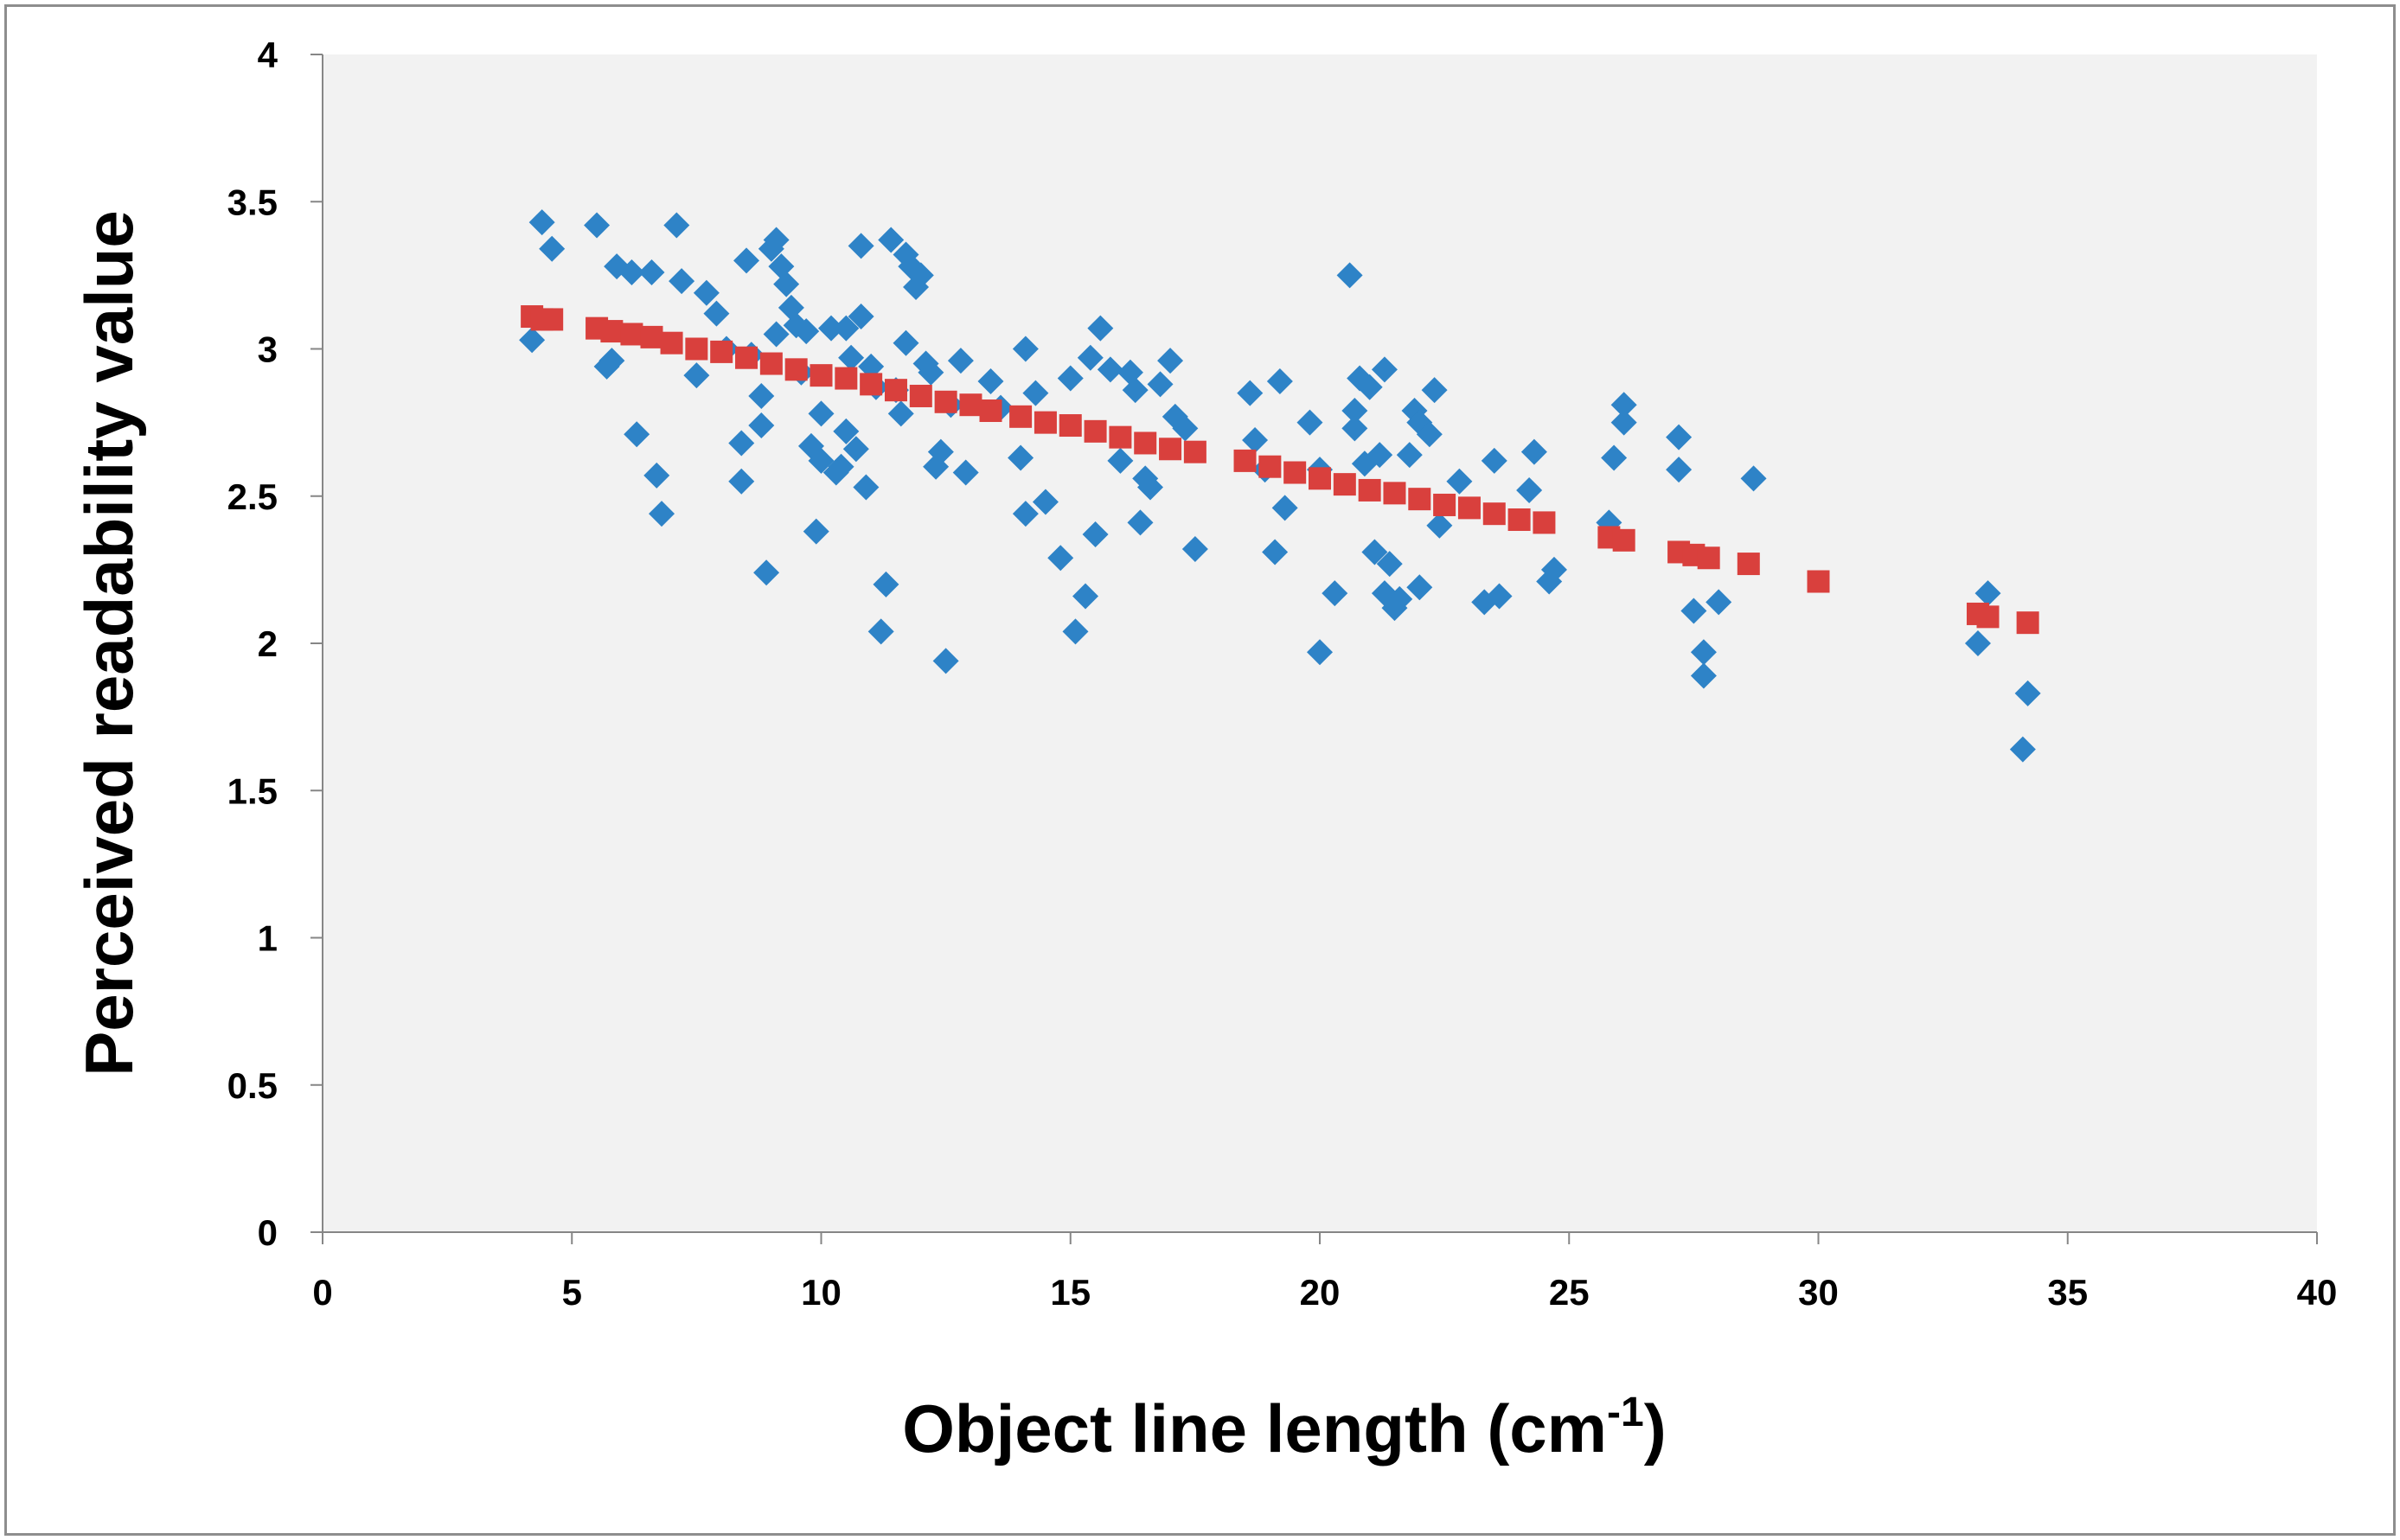  Describe the element at coordinates (1818, 1292) in the screenshot. I see `x-tick-label: 30` at that location.